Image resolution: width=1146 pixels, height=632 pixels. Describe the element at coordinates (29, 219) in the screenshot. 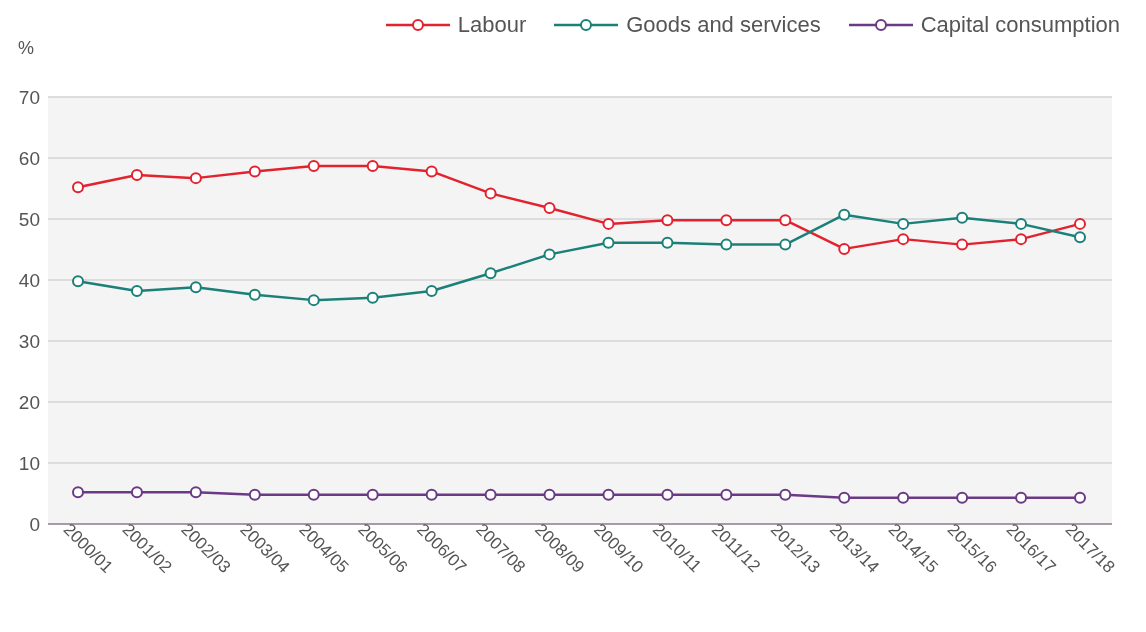

I see `y-tick-label: 50` at that location.